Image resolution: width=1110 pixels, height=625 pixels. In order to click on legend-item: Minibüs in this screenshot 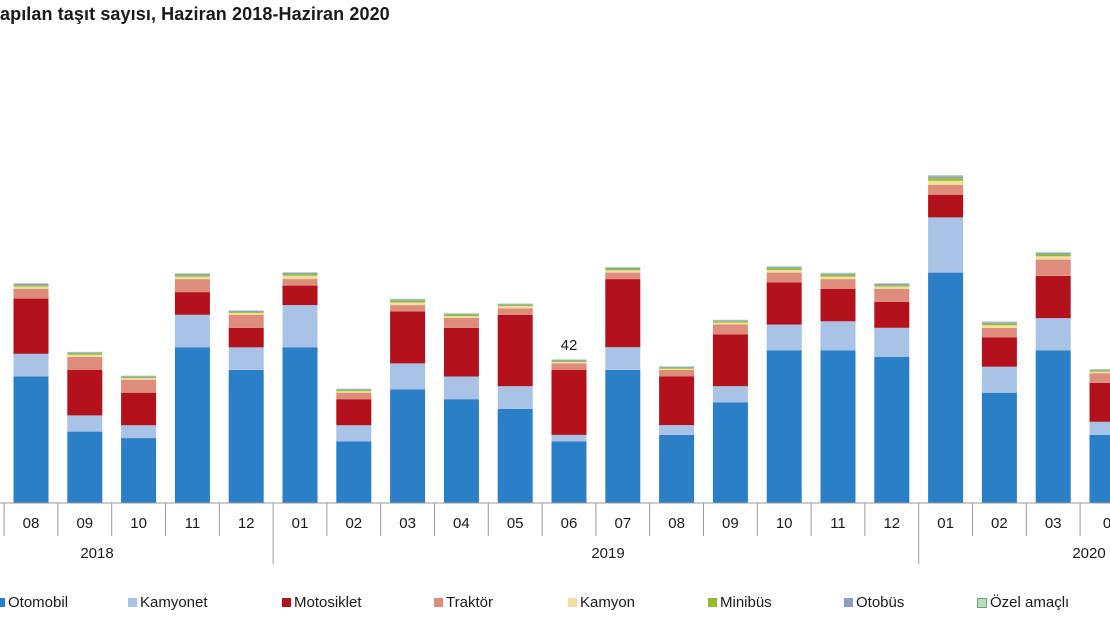, I will do `click(740, 602)`.